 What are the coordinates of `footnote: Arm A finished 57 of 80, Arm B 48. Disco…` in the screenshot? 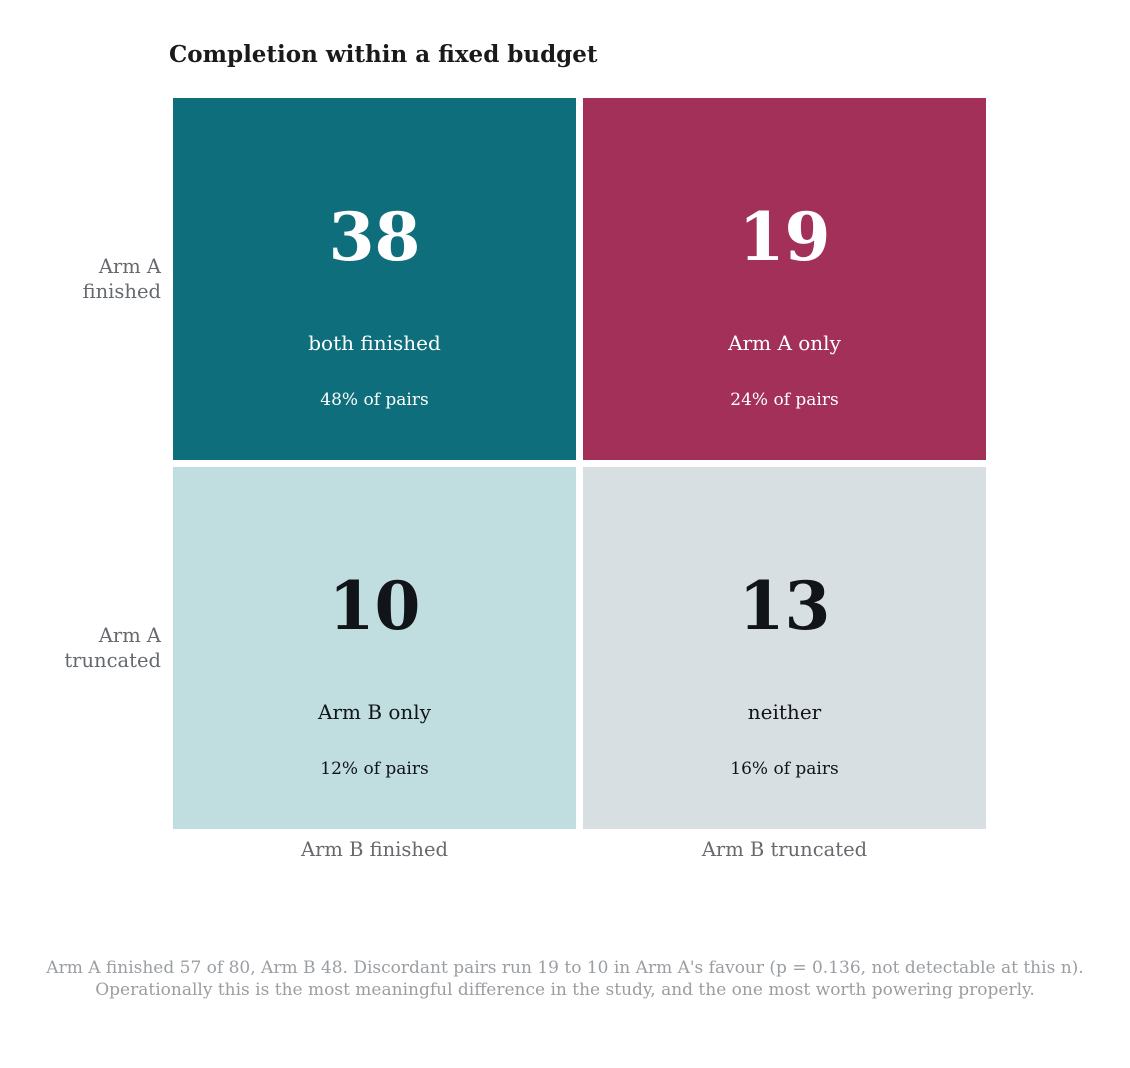 It's located at (564, 979).